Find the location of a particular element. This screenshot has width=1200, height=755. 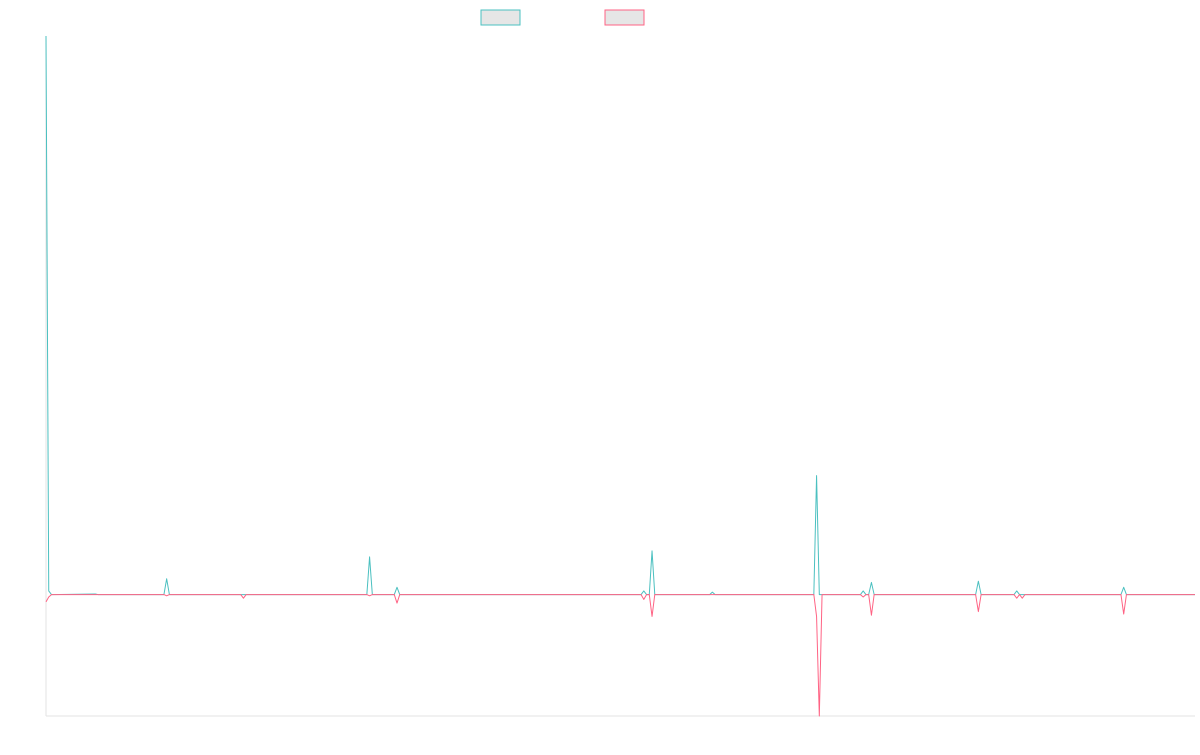

legend is located at coordinates (562, 17).